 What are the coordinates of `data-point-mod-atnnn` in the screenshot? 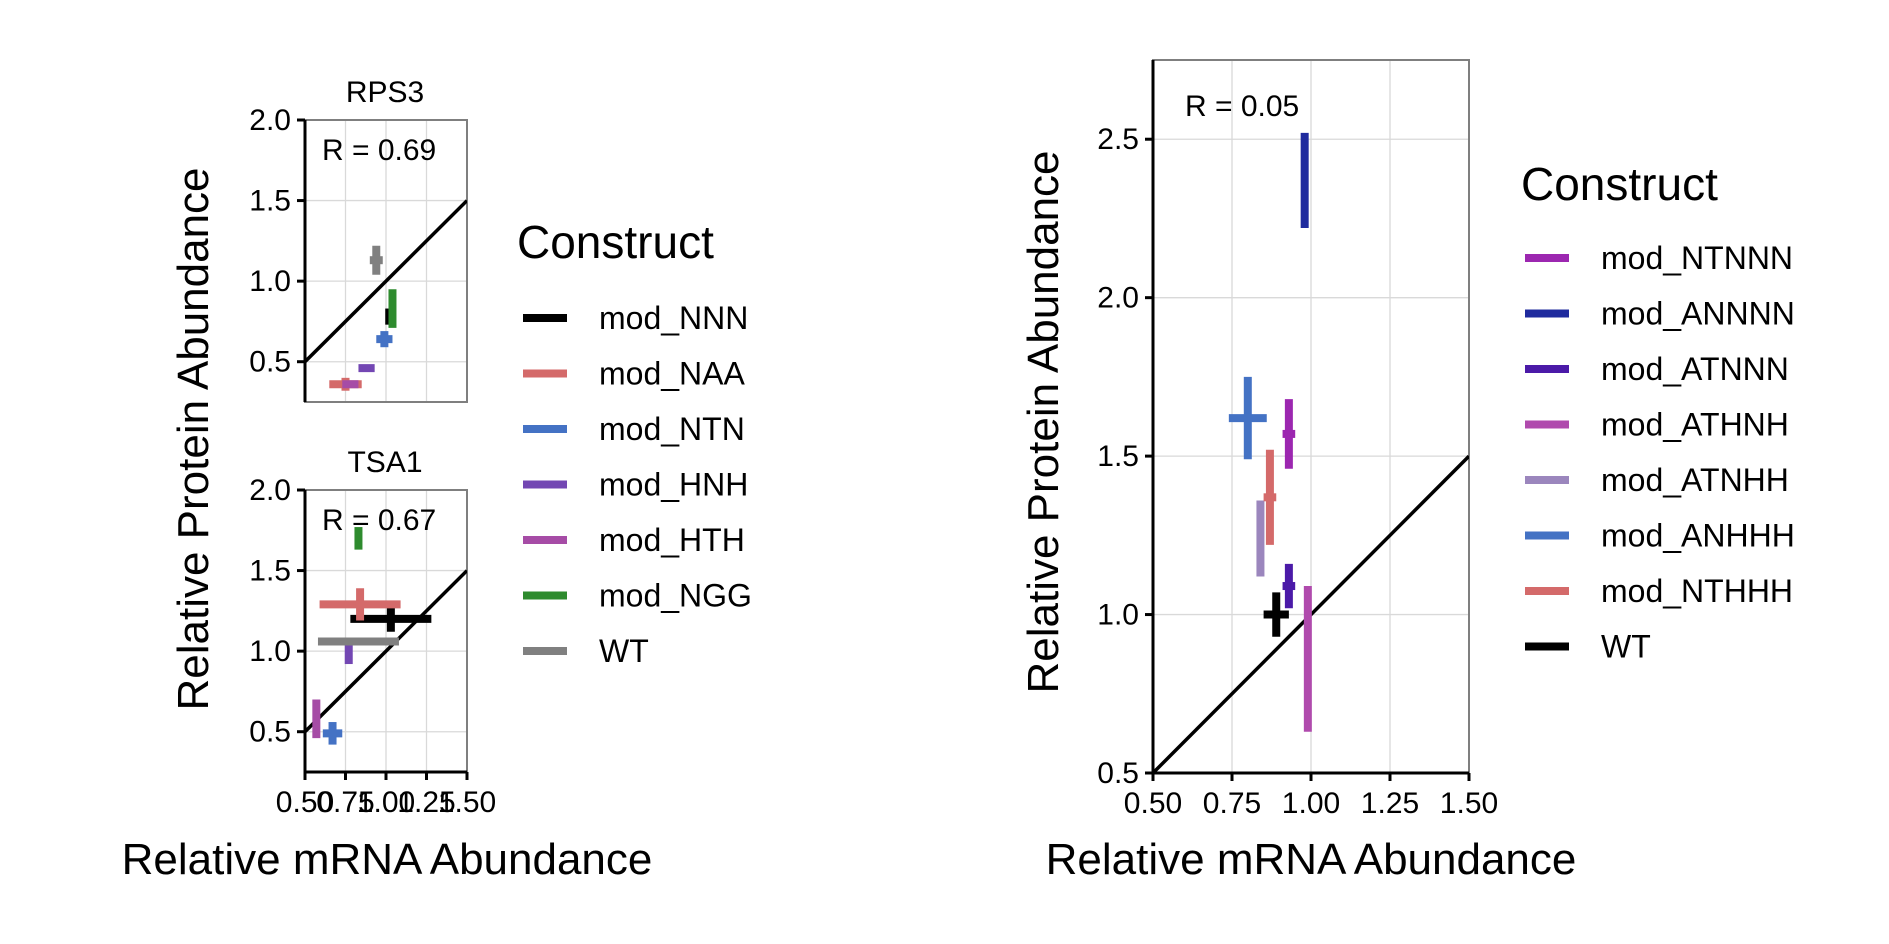 It's located at (1289, 586).